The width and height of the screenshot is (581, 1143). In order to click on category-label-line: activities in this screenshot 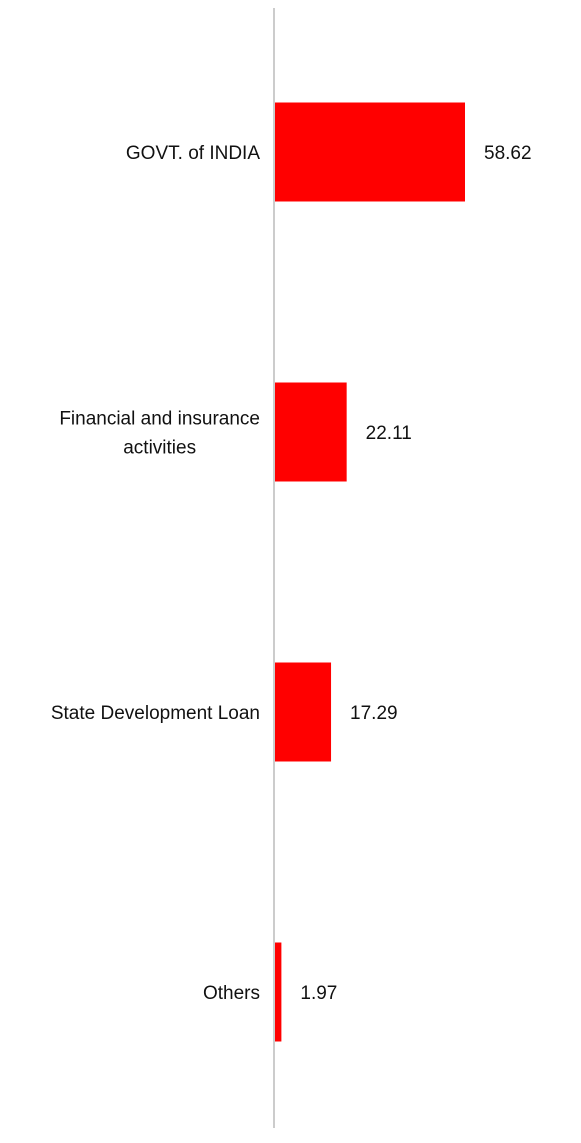, I will do `click(159, 448)`.